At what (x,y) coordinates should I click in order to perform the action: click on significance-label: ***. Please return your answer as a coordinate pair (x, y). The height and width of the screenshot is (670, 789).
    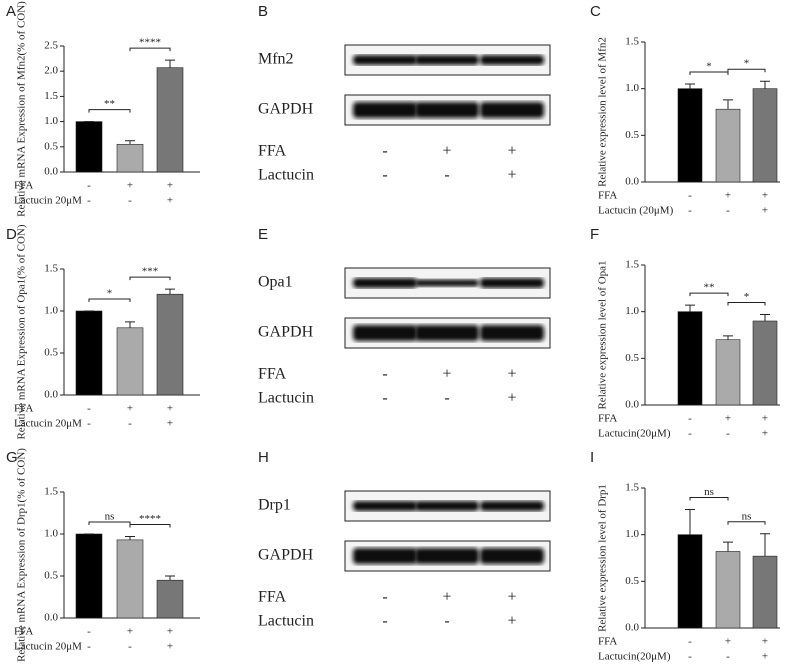
    Looking at the image, I should click on (150, 272).